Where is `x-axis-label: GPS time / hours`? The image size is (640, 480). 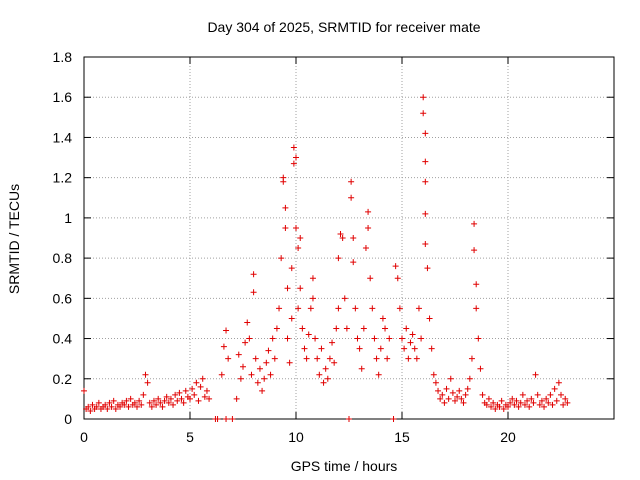
x-axis-label: GPS time / hours is located at coordinates (344, 466).